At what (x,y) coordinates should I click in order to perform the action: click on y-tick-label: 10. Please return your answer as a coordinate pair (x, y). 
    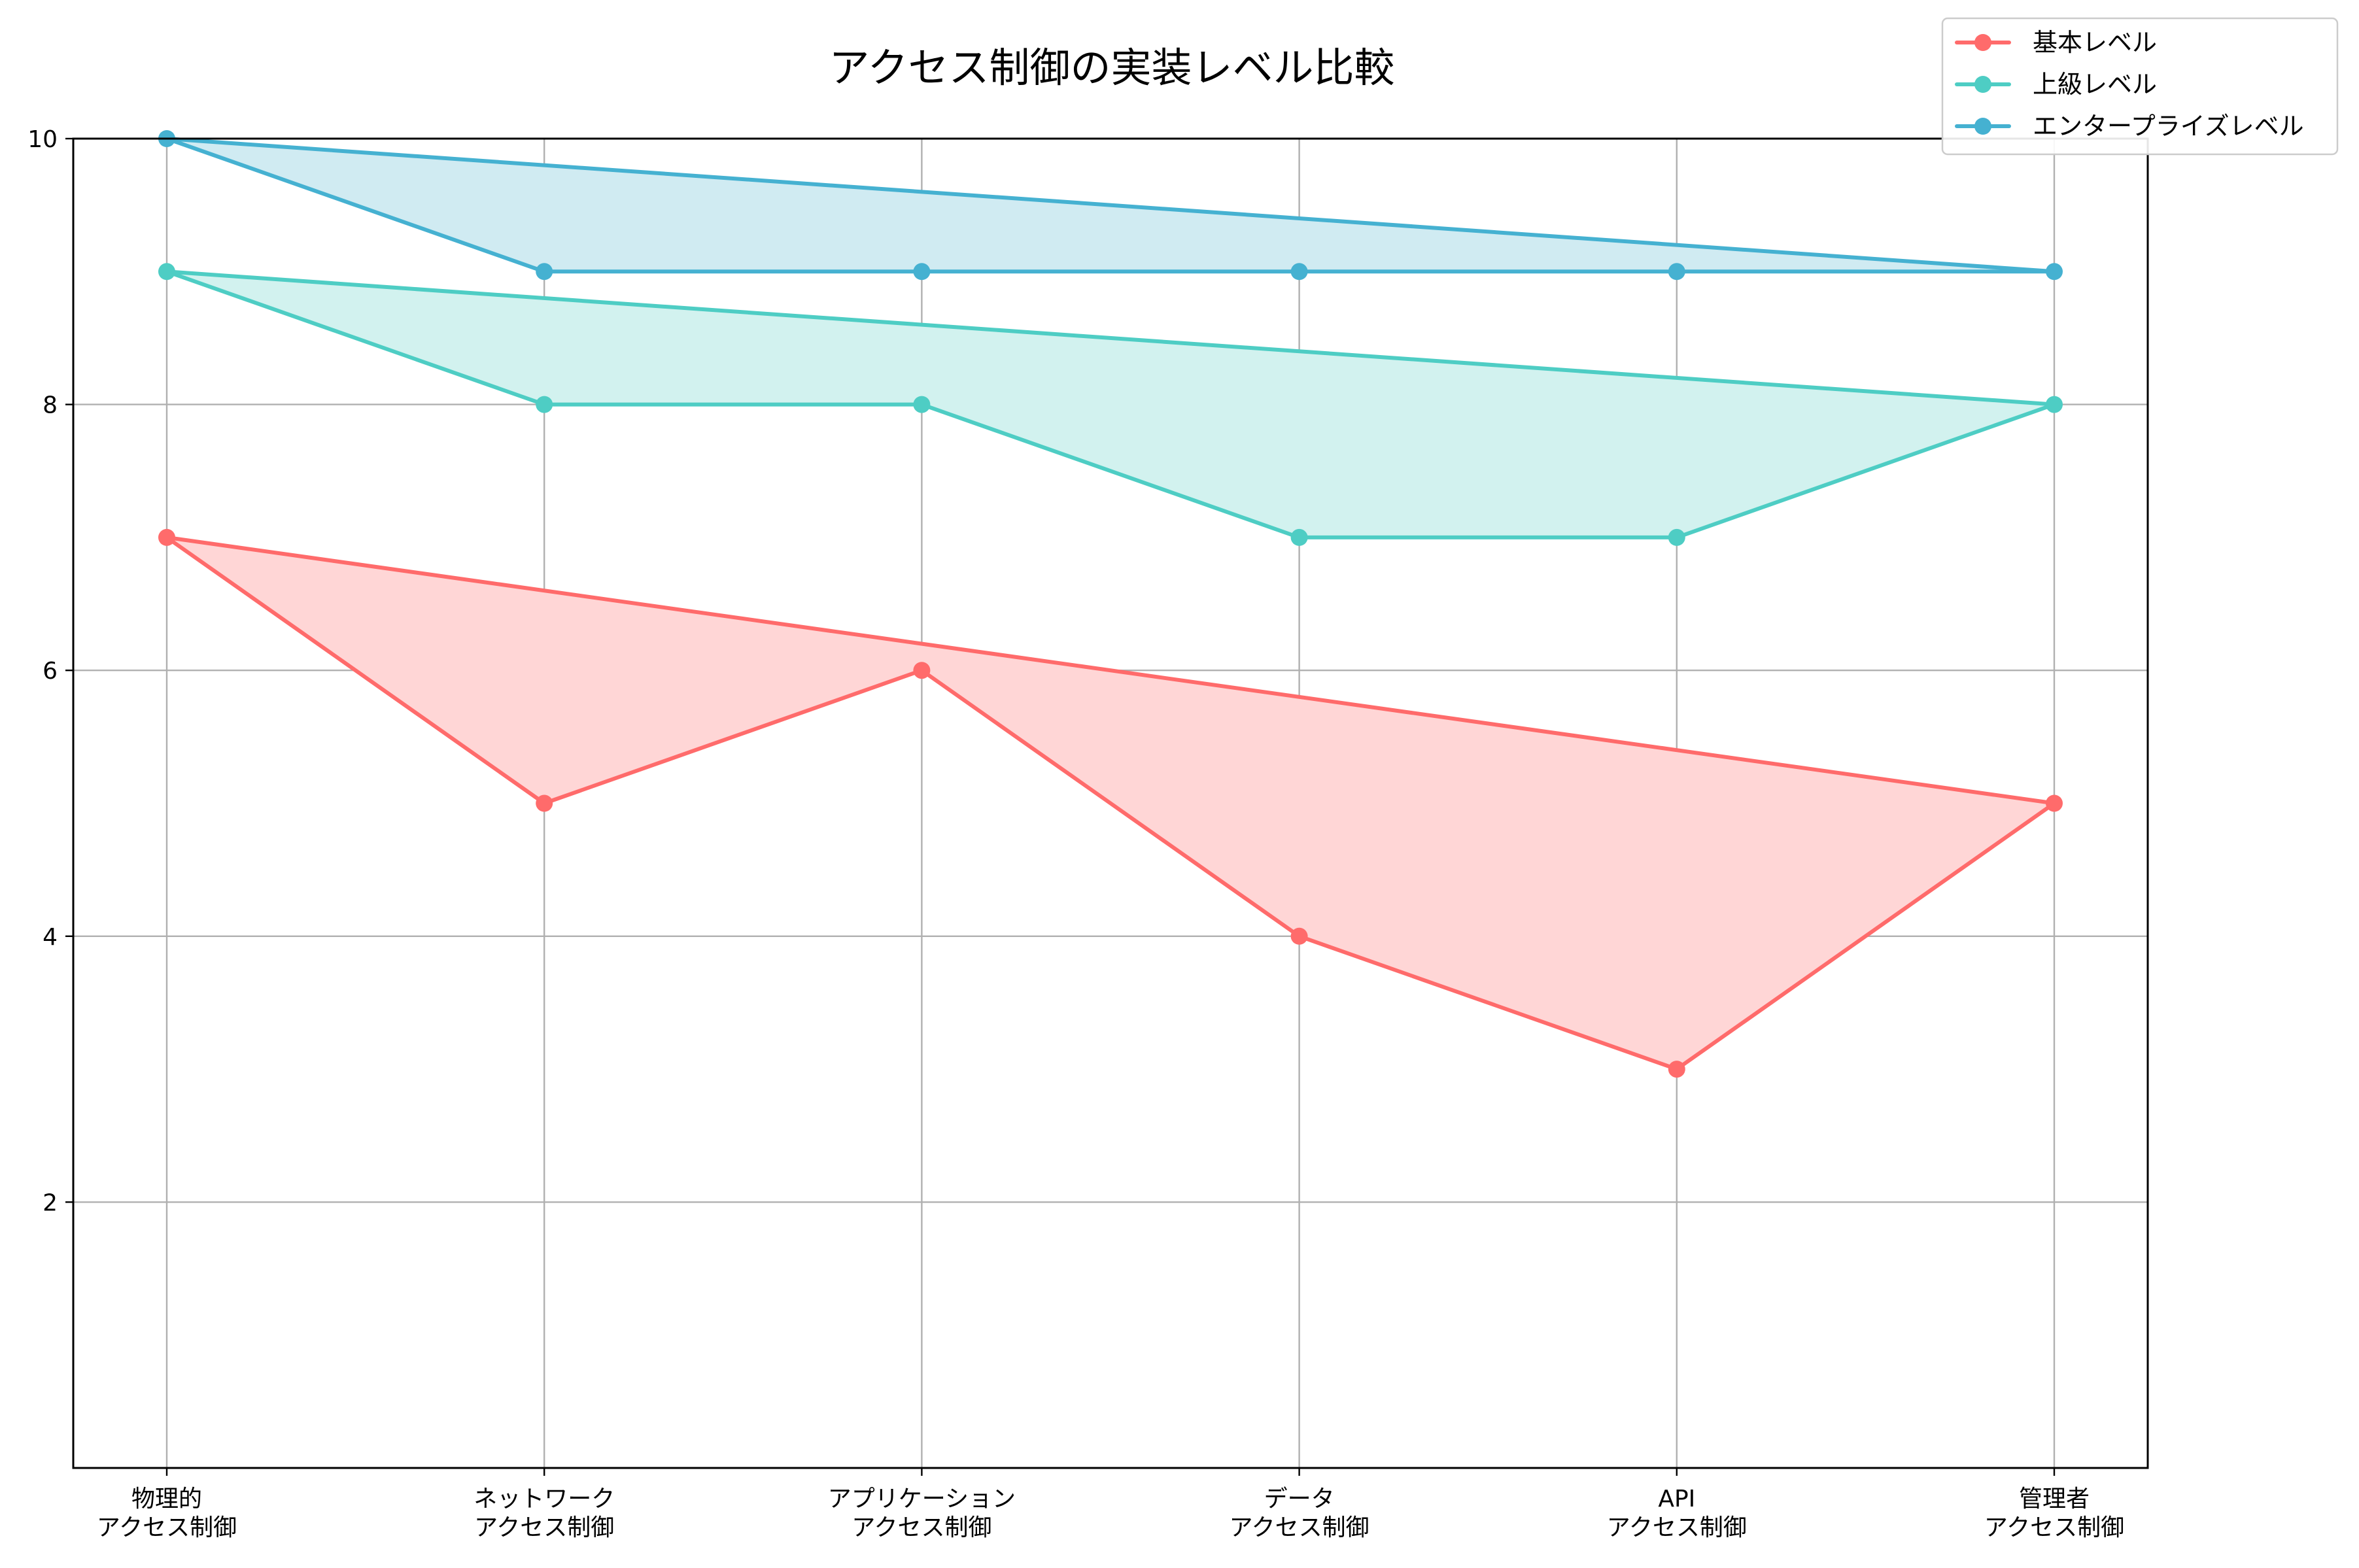
    Looking at the image, I should click on (42, 139).